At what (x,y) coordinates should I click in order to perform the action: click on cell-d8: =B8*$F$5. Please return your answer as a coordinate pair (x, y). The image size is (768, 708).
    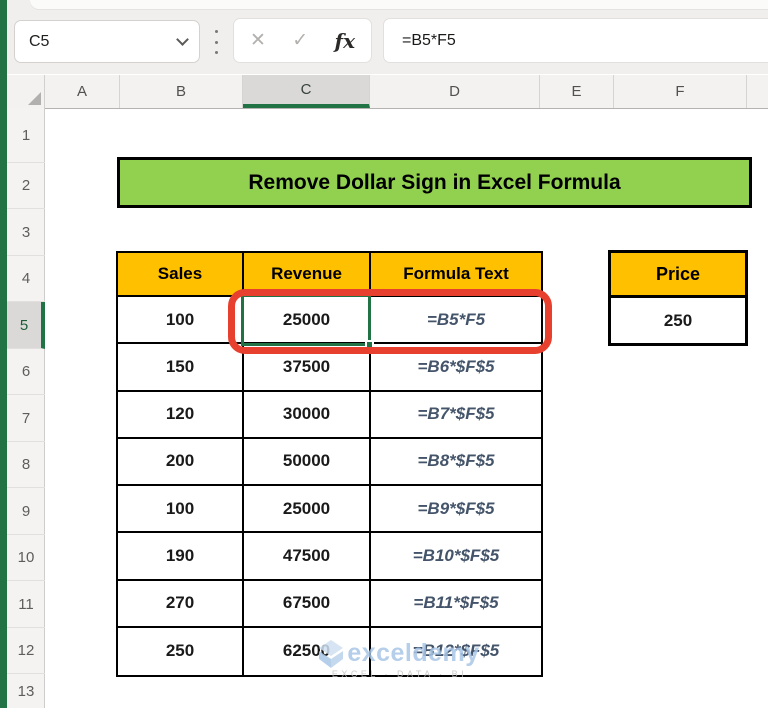
    Looking at the image, I should click on (456, 462).